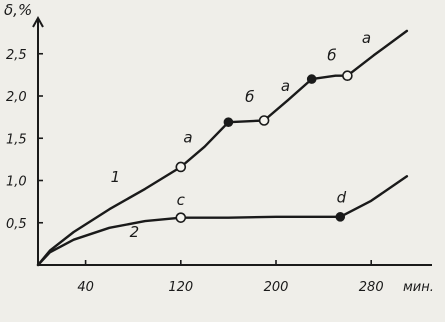 This screenshot has height=322, width=445. I want to click on y-tick-label: 1,0, so click(16, 182).